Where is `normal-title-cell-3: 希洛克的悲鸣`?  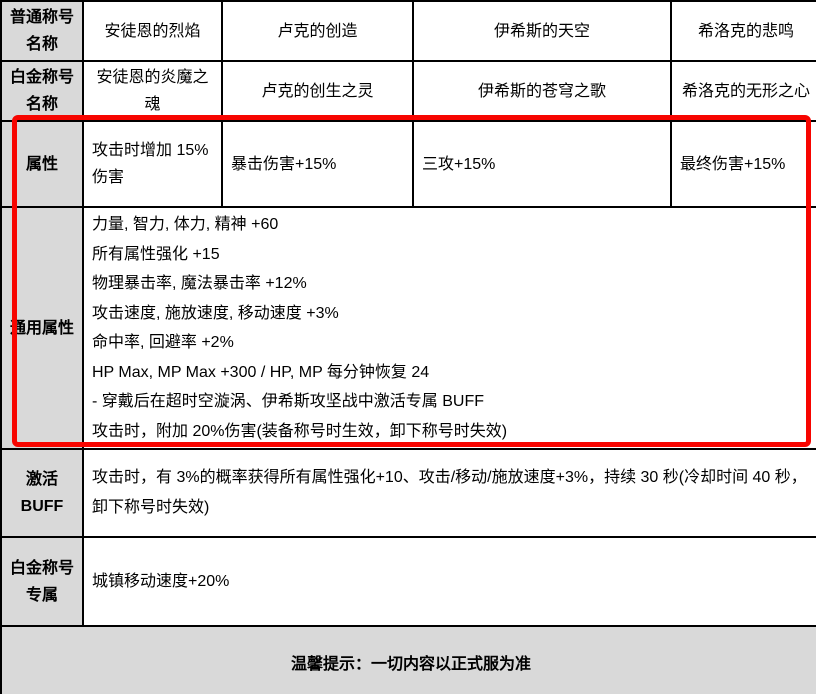 normal-title-cell-3: 希洛克的悲鸣 is located at coordinates (743, 31).